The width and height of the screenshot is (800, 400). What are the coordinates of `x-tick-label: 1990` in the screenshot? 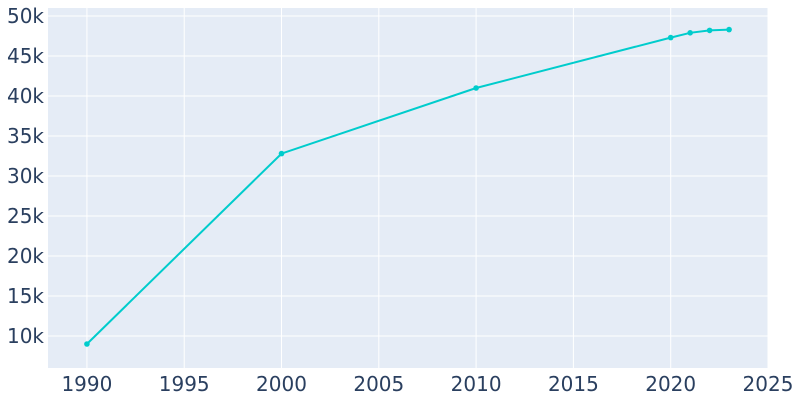 It's located at (86, 384).